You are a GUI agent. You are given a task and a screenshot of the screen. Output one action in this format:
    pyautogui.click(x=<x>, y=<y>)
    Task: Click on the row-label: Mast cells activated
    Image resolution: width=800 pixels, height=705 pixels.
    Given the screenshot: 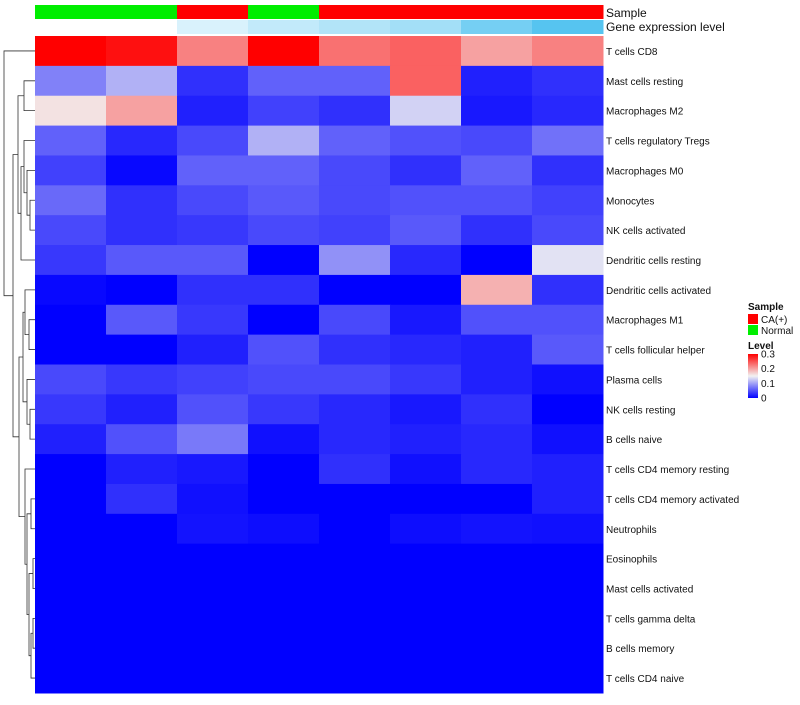 What is the action you would take?
    pyautogui.click(x=649, y=589)
    